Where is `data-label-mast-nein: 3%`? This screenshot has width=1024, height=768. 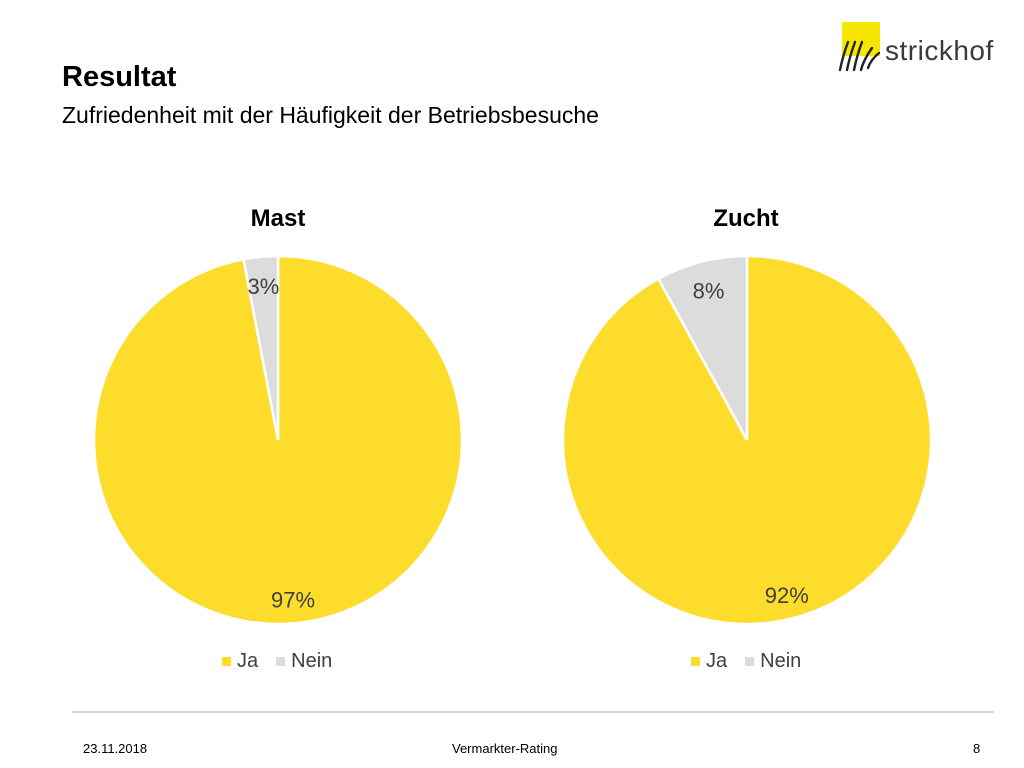
data-label-mast-nein: 3% is located at coordinates (264, 286).